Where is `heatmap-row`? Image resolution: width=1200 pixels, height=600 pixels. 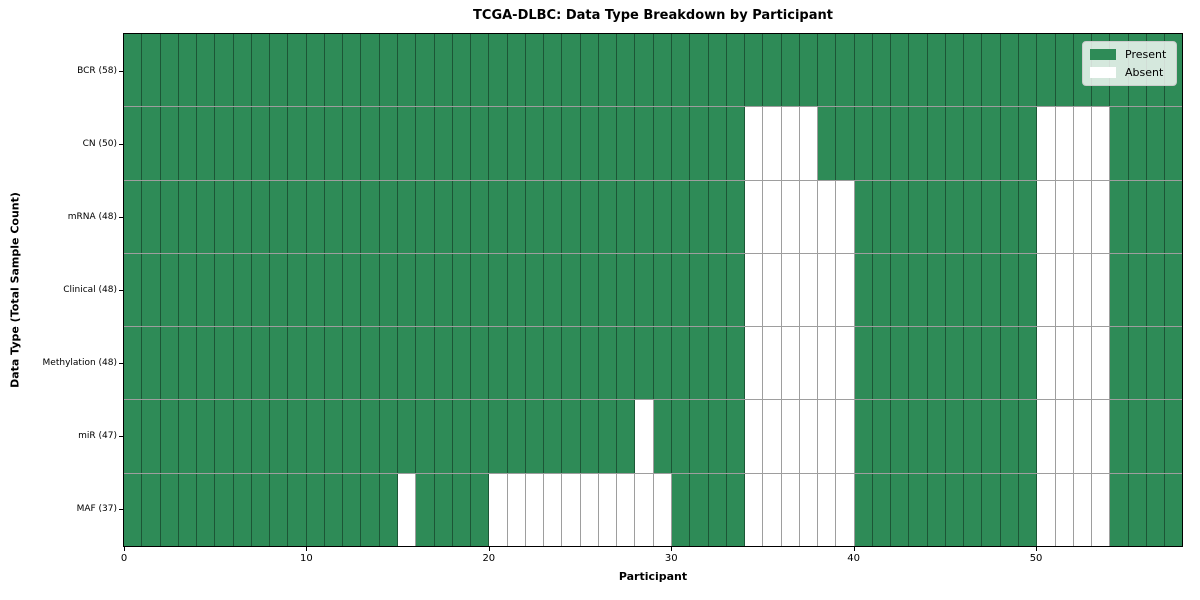 heatmap-row is located at coordinates (653, 144).